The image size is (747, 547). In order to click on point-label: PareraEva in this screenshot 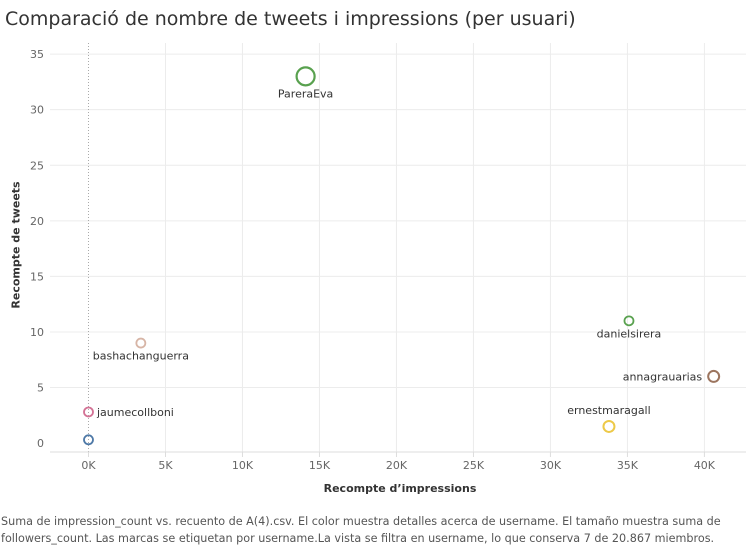, I will do `click(305, 93)`.